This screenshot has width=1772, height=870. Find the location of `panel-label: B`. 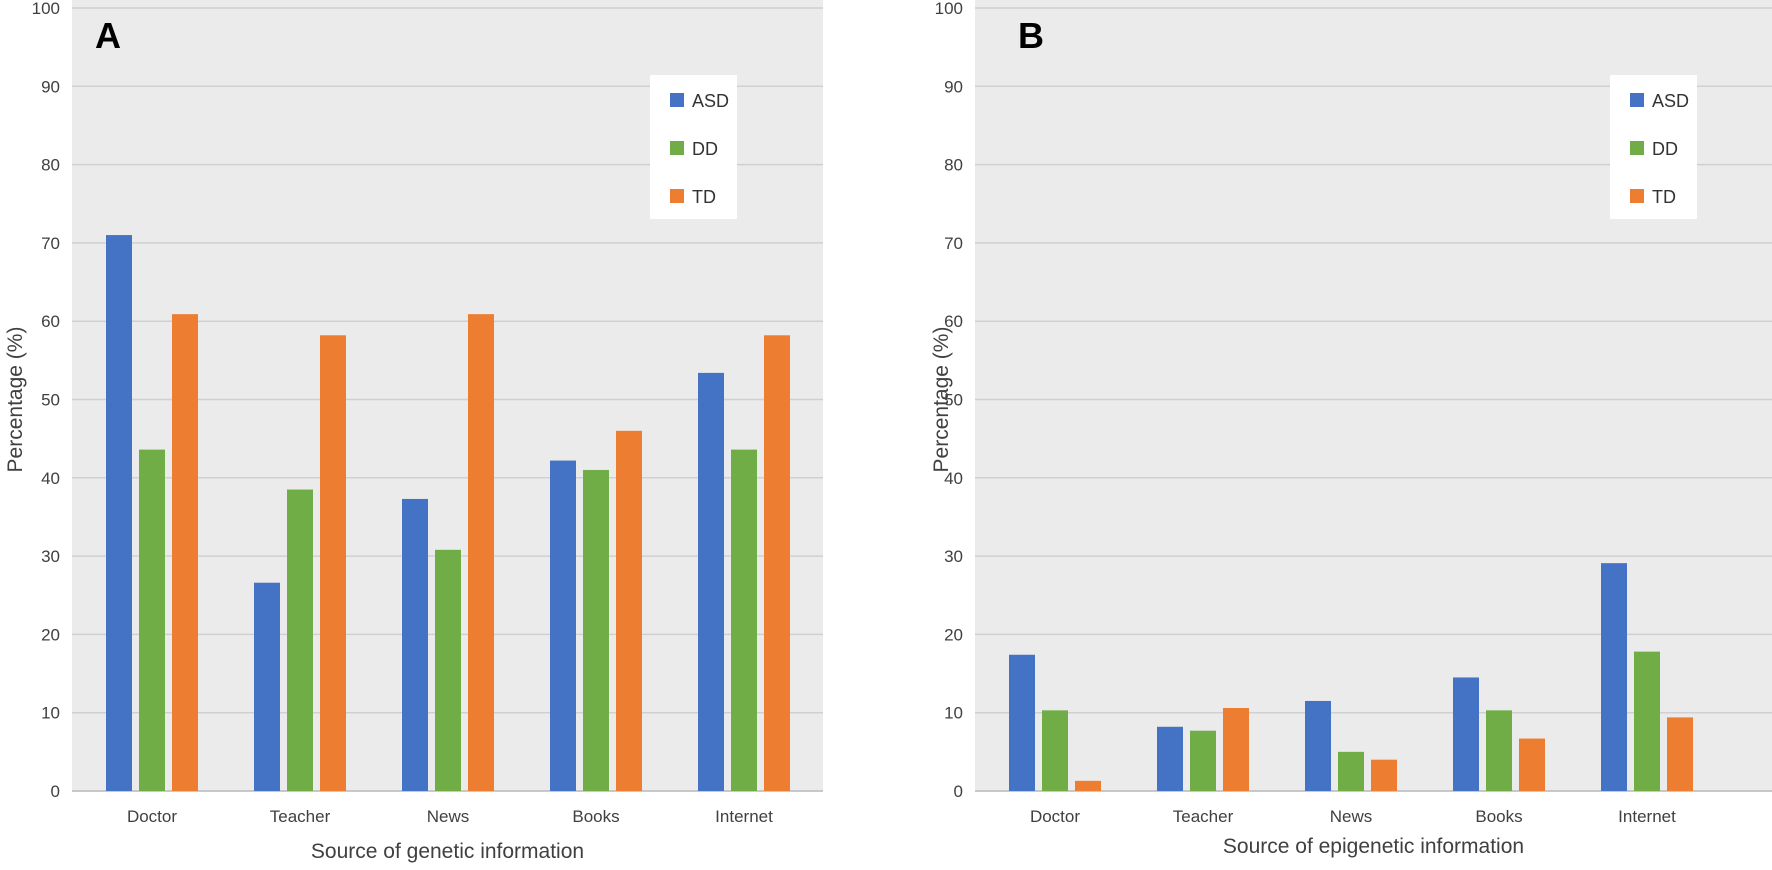

panel-label: B is located at coordinates (1031, 35).